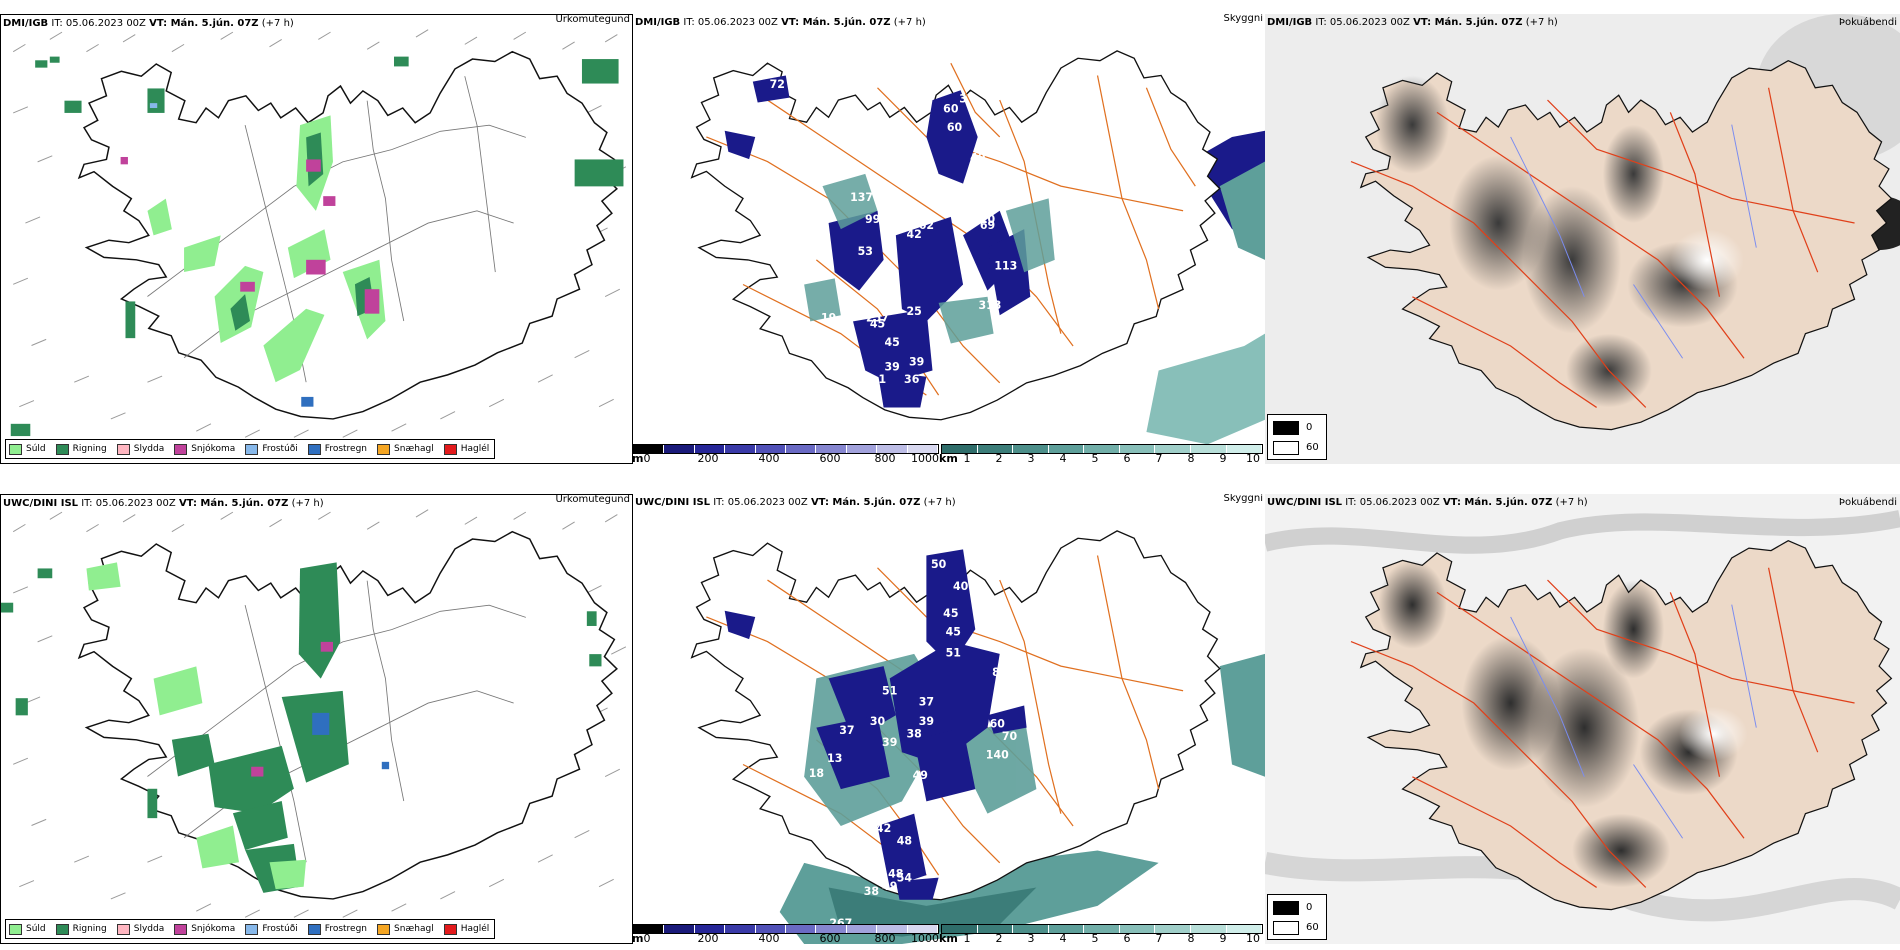  What do you see at coordinates (280, 449) in the screenshot?
I see `legend-label: Frostúði` at bounding box center [280, 449].